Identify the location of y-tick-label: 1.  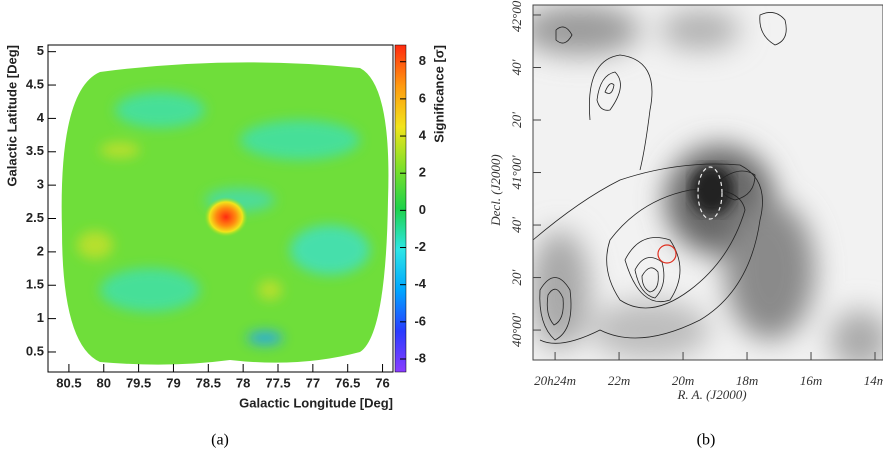
(40, 317).